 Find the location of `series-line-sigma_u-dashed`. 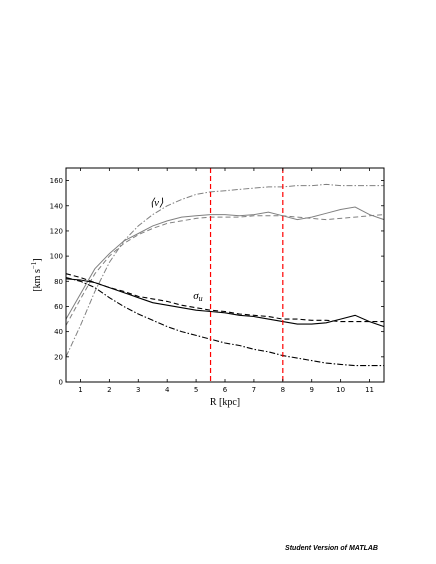

series-line-sigma_u-dashed is located at coordinates (224, 298).